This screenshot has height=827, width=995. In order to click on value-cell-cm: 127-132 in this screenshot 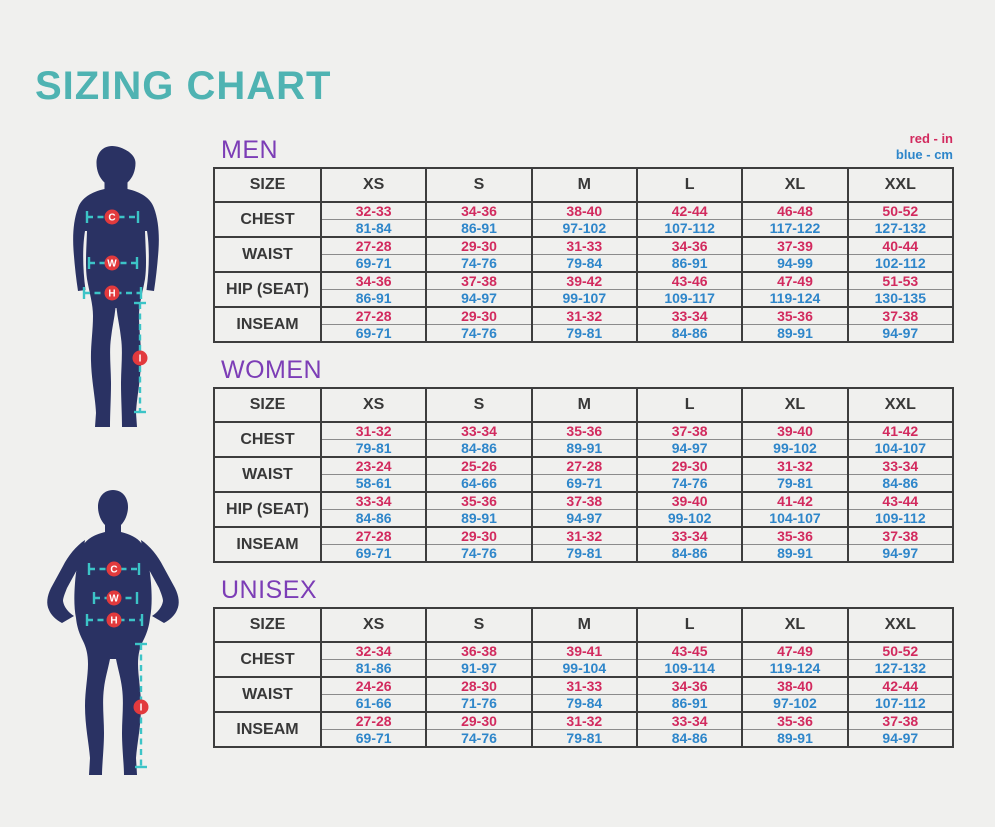, I will do `click(900, 228)`.